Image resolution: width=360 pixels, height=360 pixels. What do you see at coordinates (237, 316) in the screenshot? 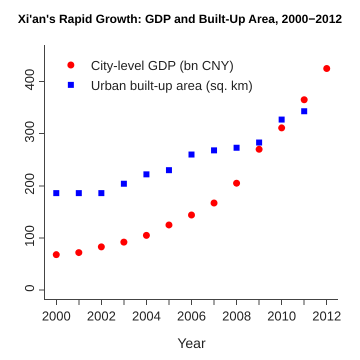
I see `x-tick-label: 2008` at bounding box center [237, 316].